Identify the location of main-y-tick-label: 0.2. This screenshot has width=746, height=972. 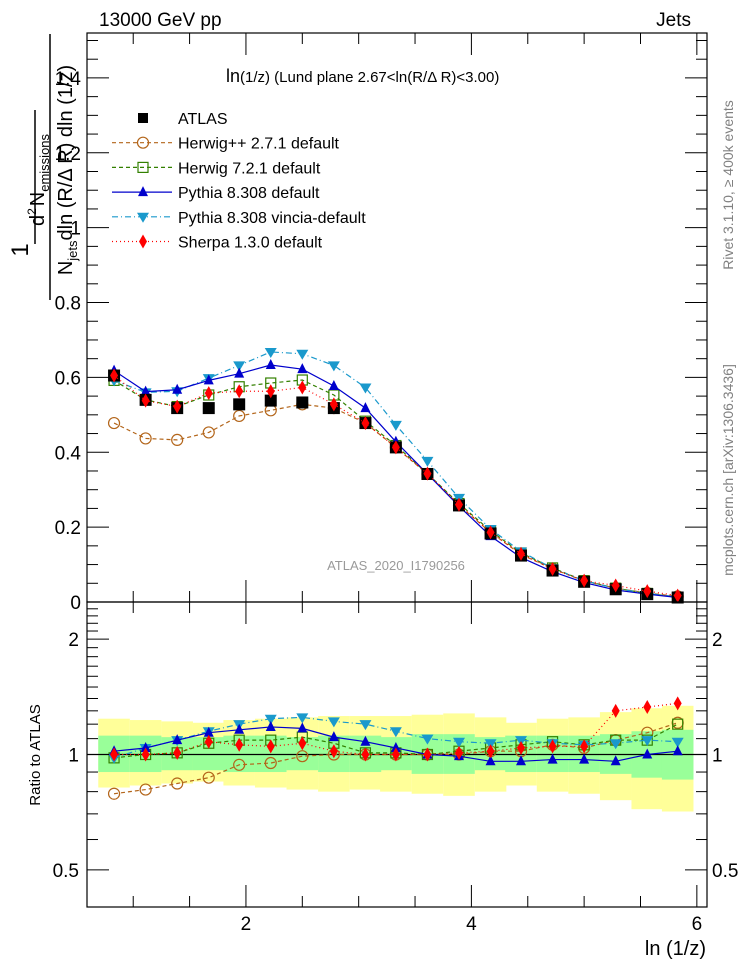
(68, 528).